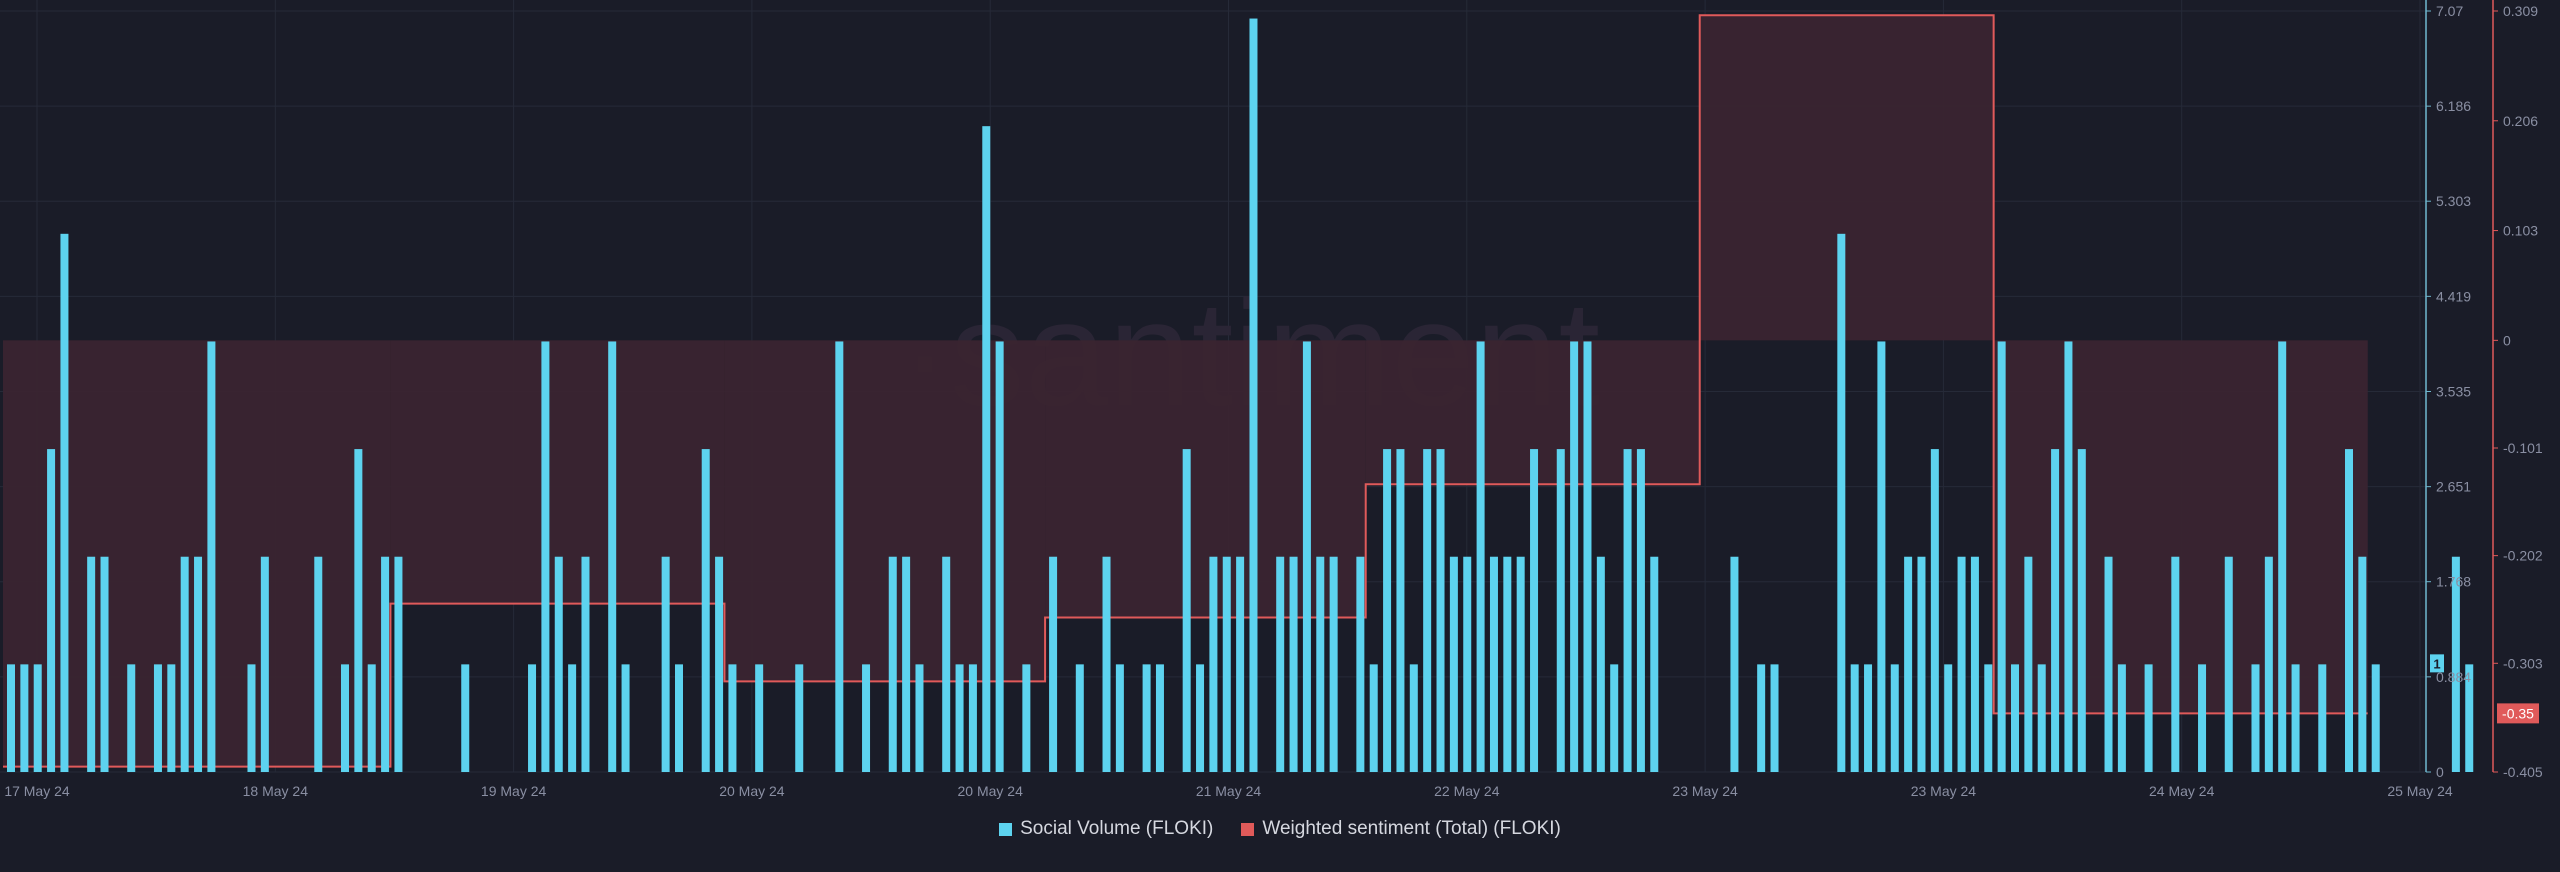 This screenshot has width=2560, height=872. What do you see at coordinates (2453, 582) in the screenshot?
I see `left-axis-tick-label: 1.768` at bounding box center [2453, 582].